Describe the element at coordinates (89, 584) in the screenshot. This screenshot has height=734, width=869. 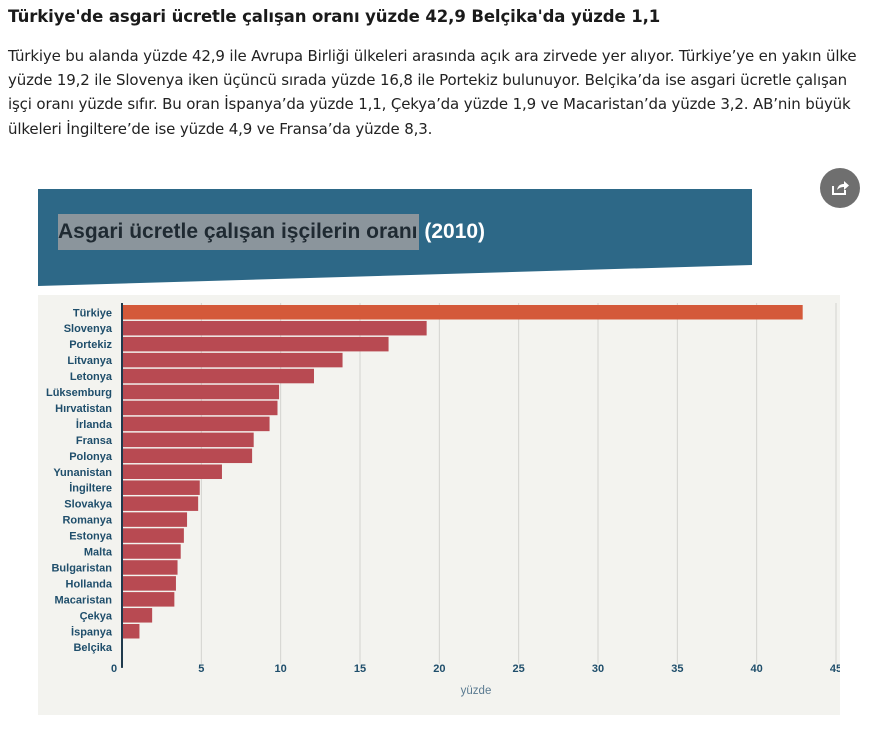
I see `category-label: Hollanda` at that location.